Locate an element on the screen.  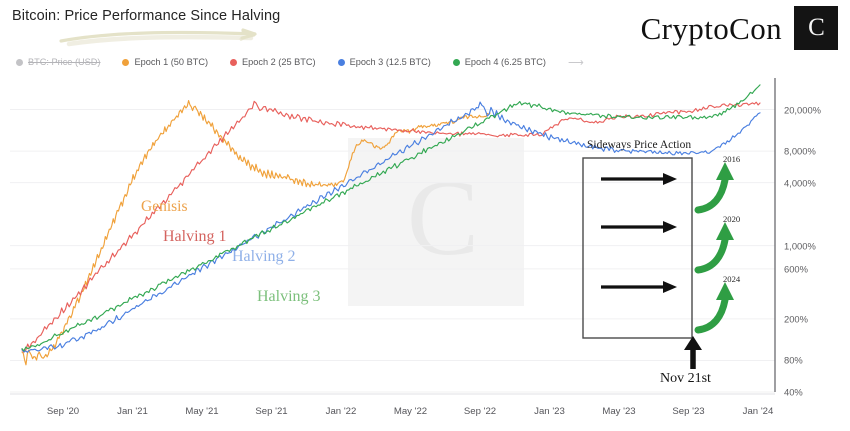
y-tick-label-1: 8,000% is located at coordinates (800, 151).